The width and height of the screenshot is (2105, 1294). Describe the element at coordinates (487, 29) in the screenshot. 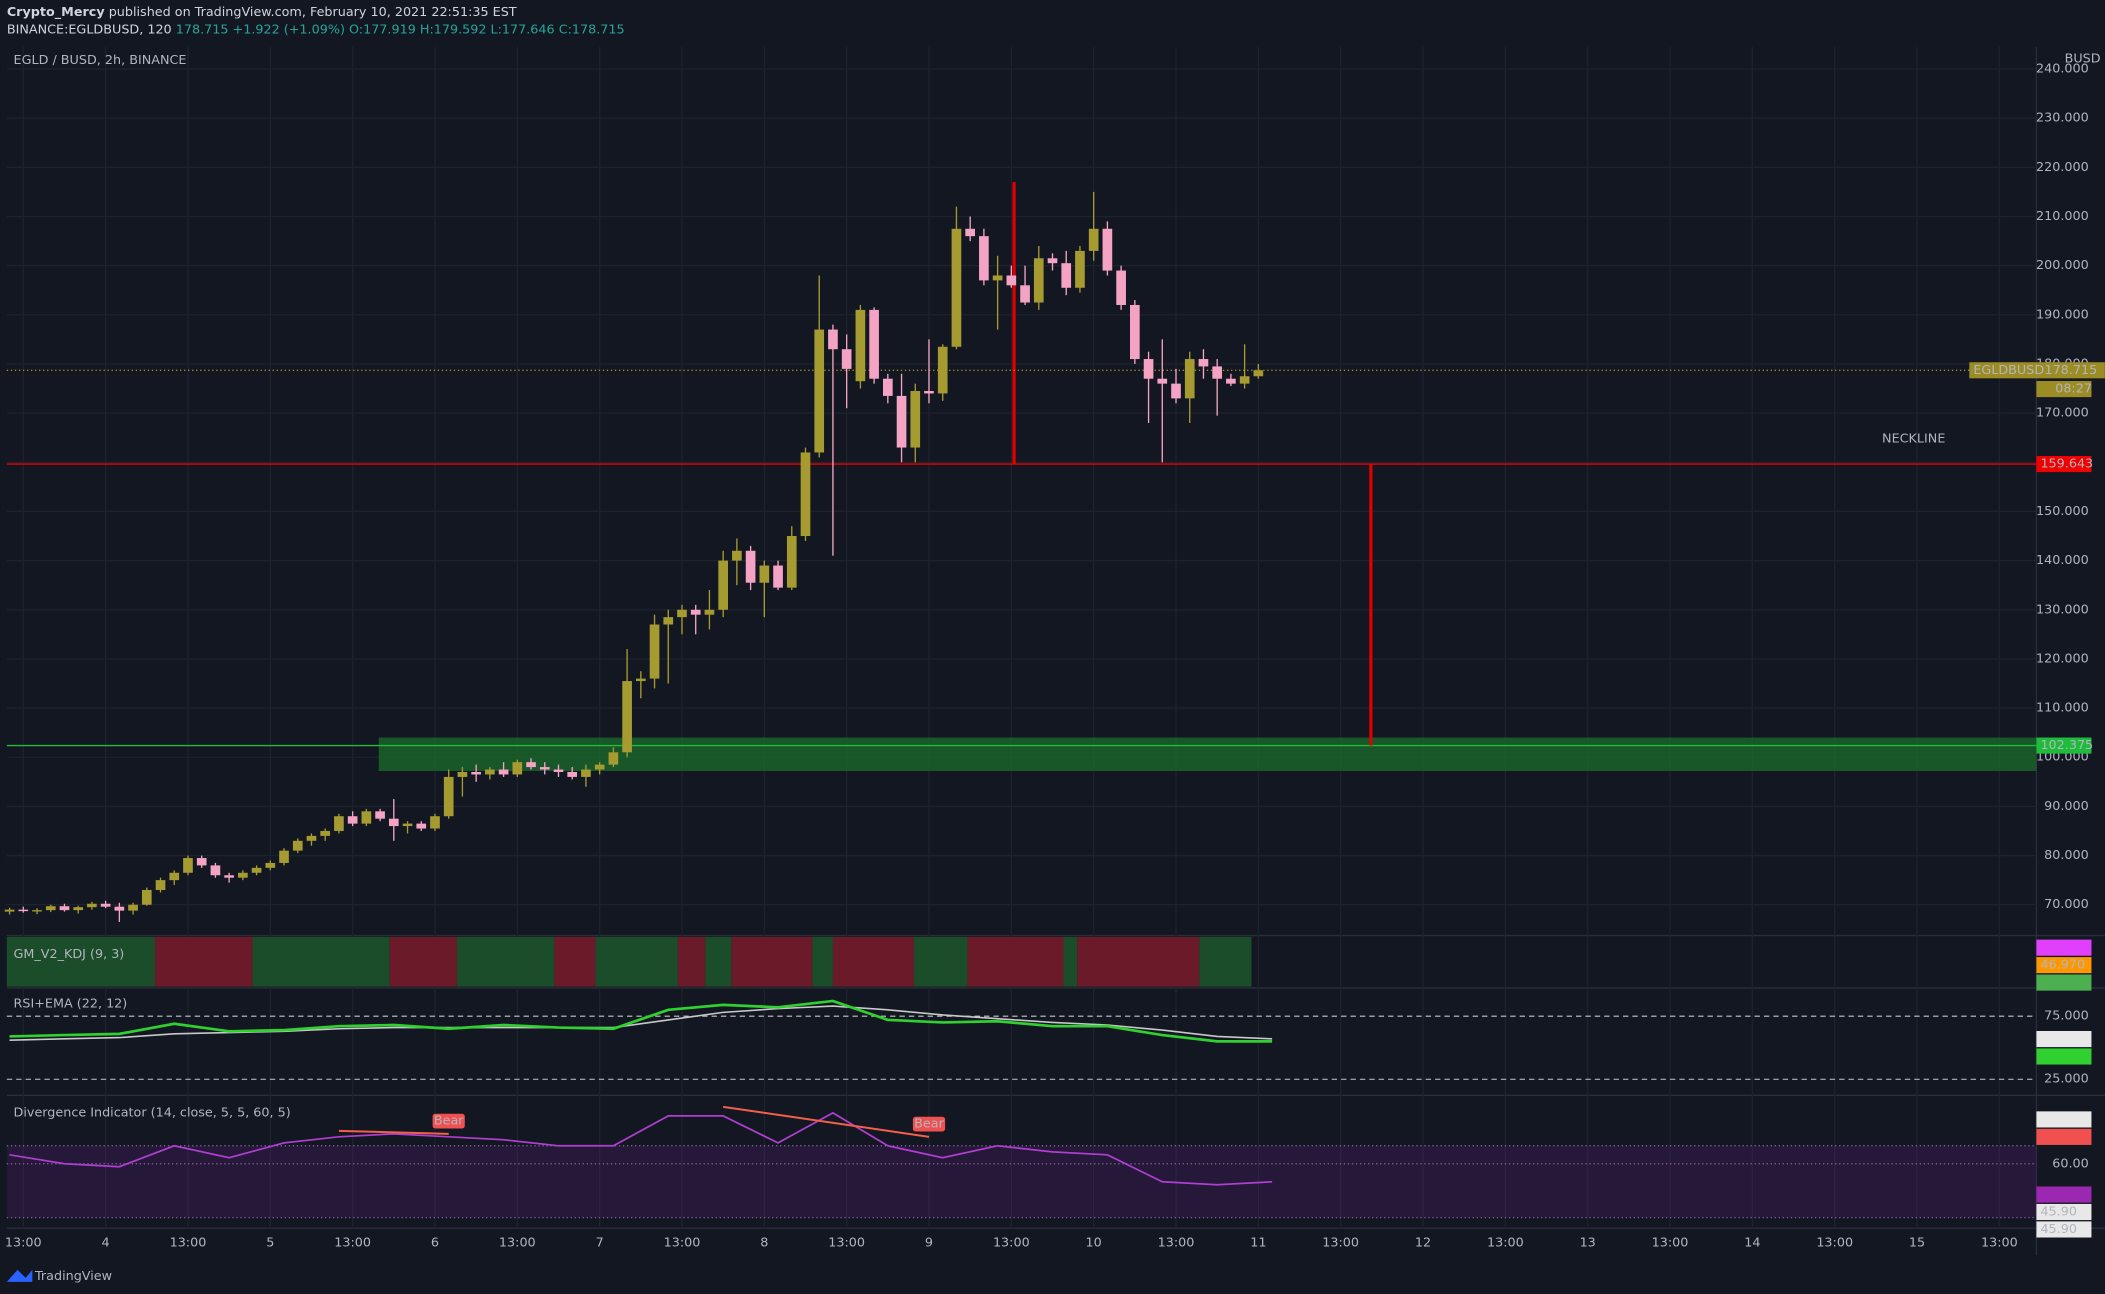

I see `ohlc: O:177.919 H:179.592 L:177.646 C:178.715` at that location.